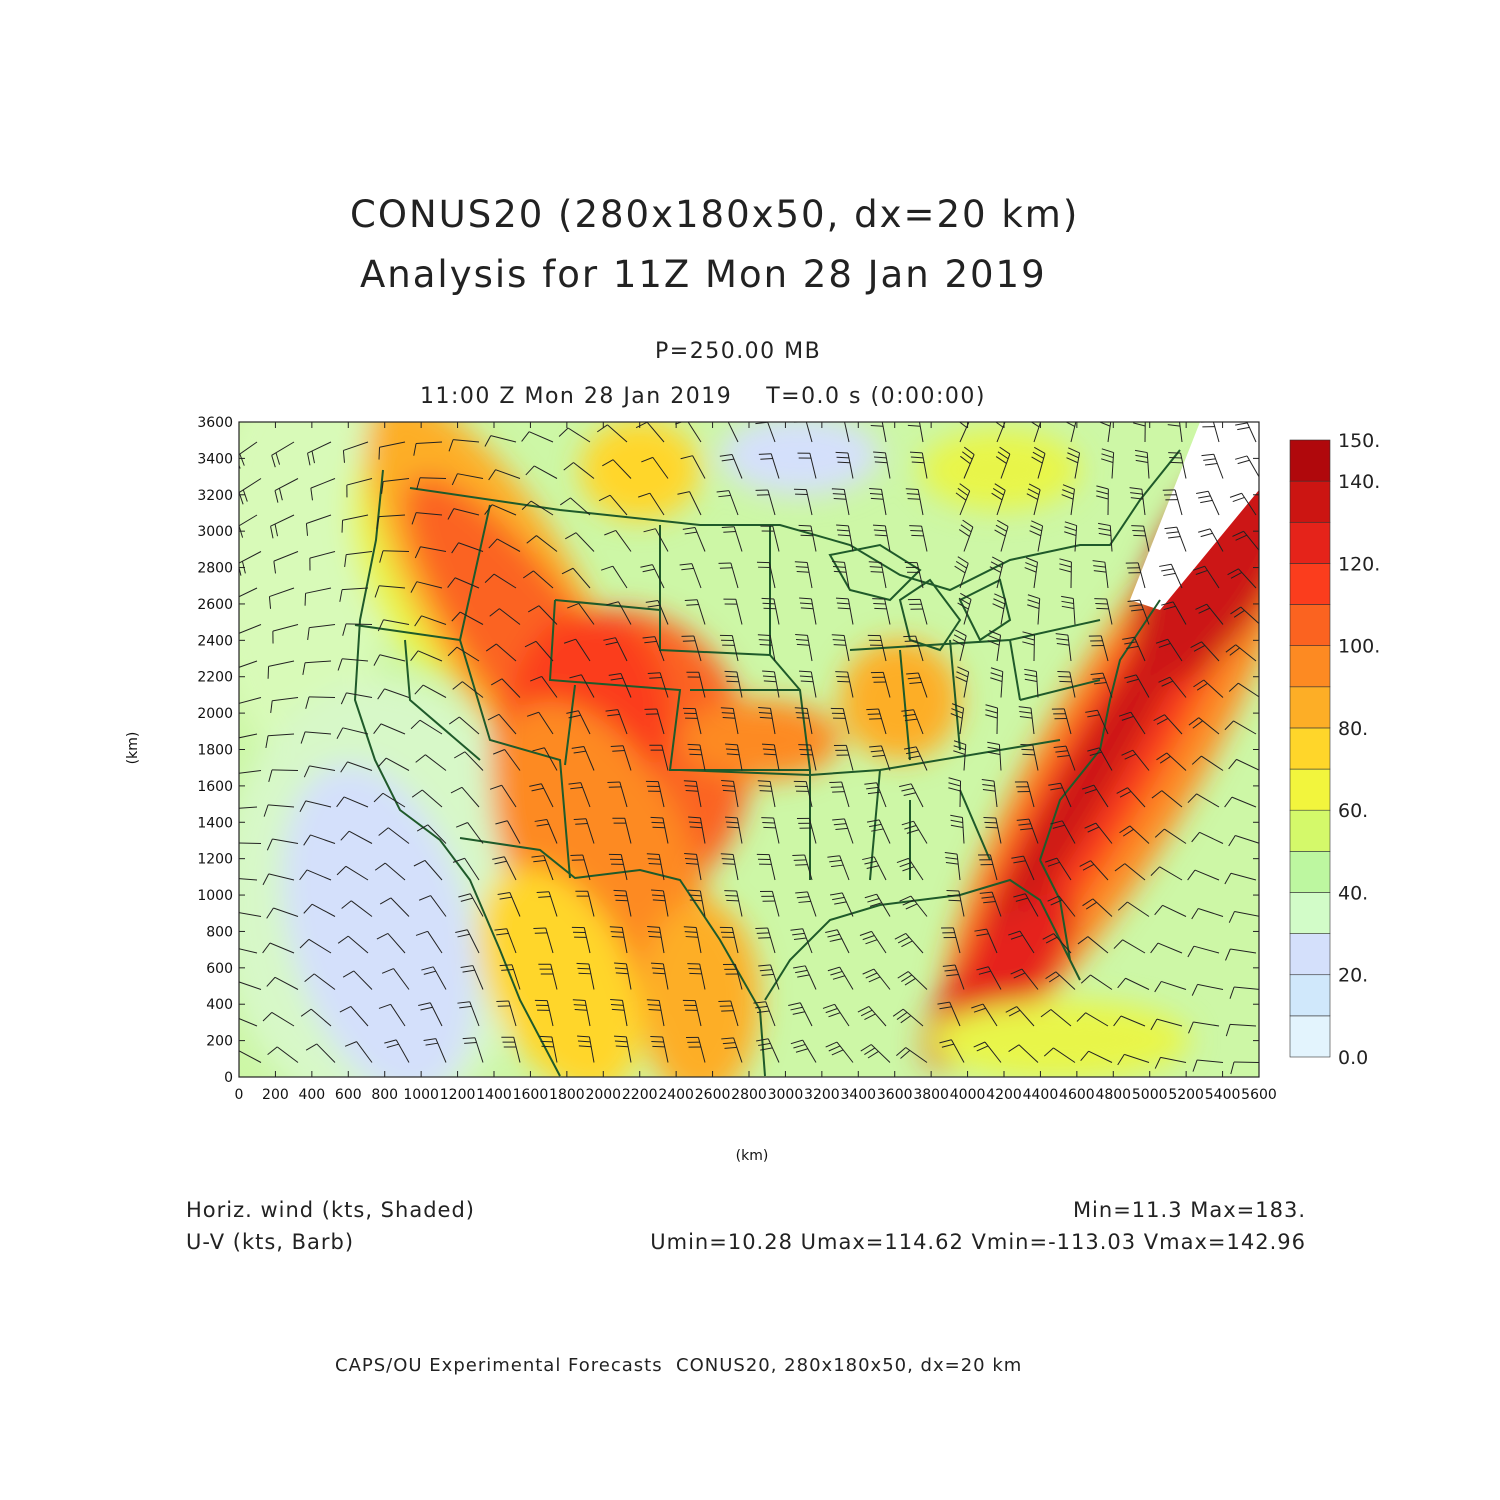 This screenshot has width=1500, height=1500. I want to click on colorbar-label: 120., so click(1359, 564).